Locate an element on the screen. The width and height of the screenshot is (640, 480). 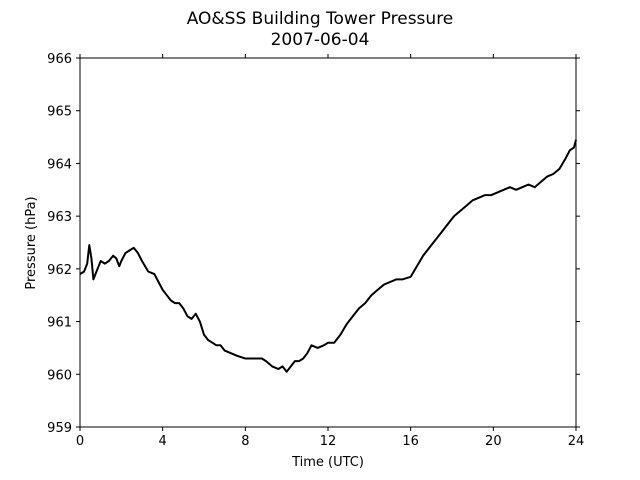
x-tick-label-2: 8 is located at coordinates (245, 441).